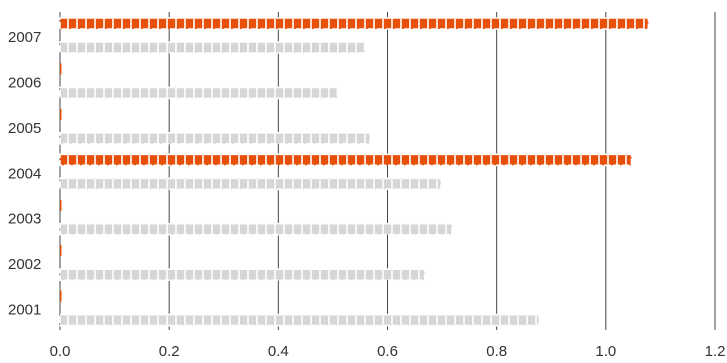  What do you see at coordinates (169, 351) in the screenshot?
I see `x-tick-label: 0.2` at bounding box center [169, 351].